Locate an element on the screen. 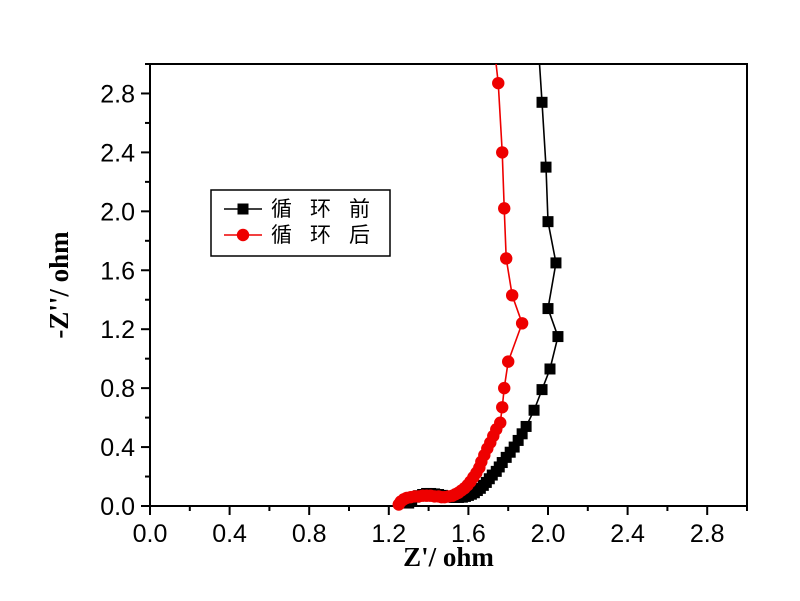 This screenshot has width=800, height=601. legend-box is located at coordinates (300, 223).